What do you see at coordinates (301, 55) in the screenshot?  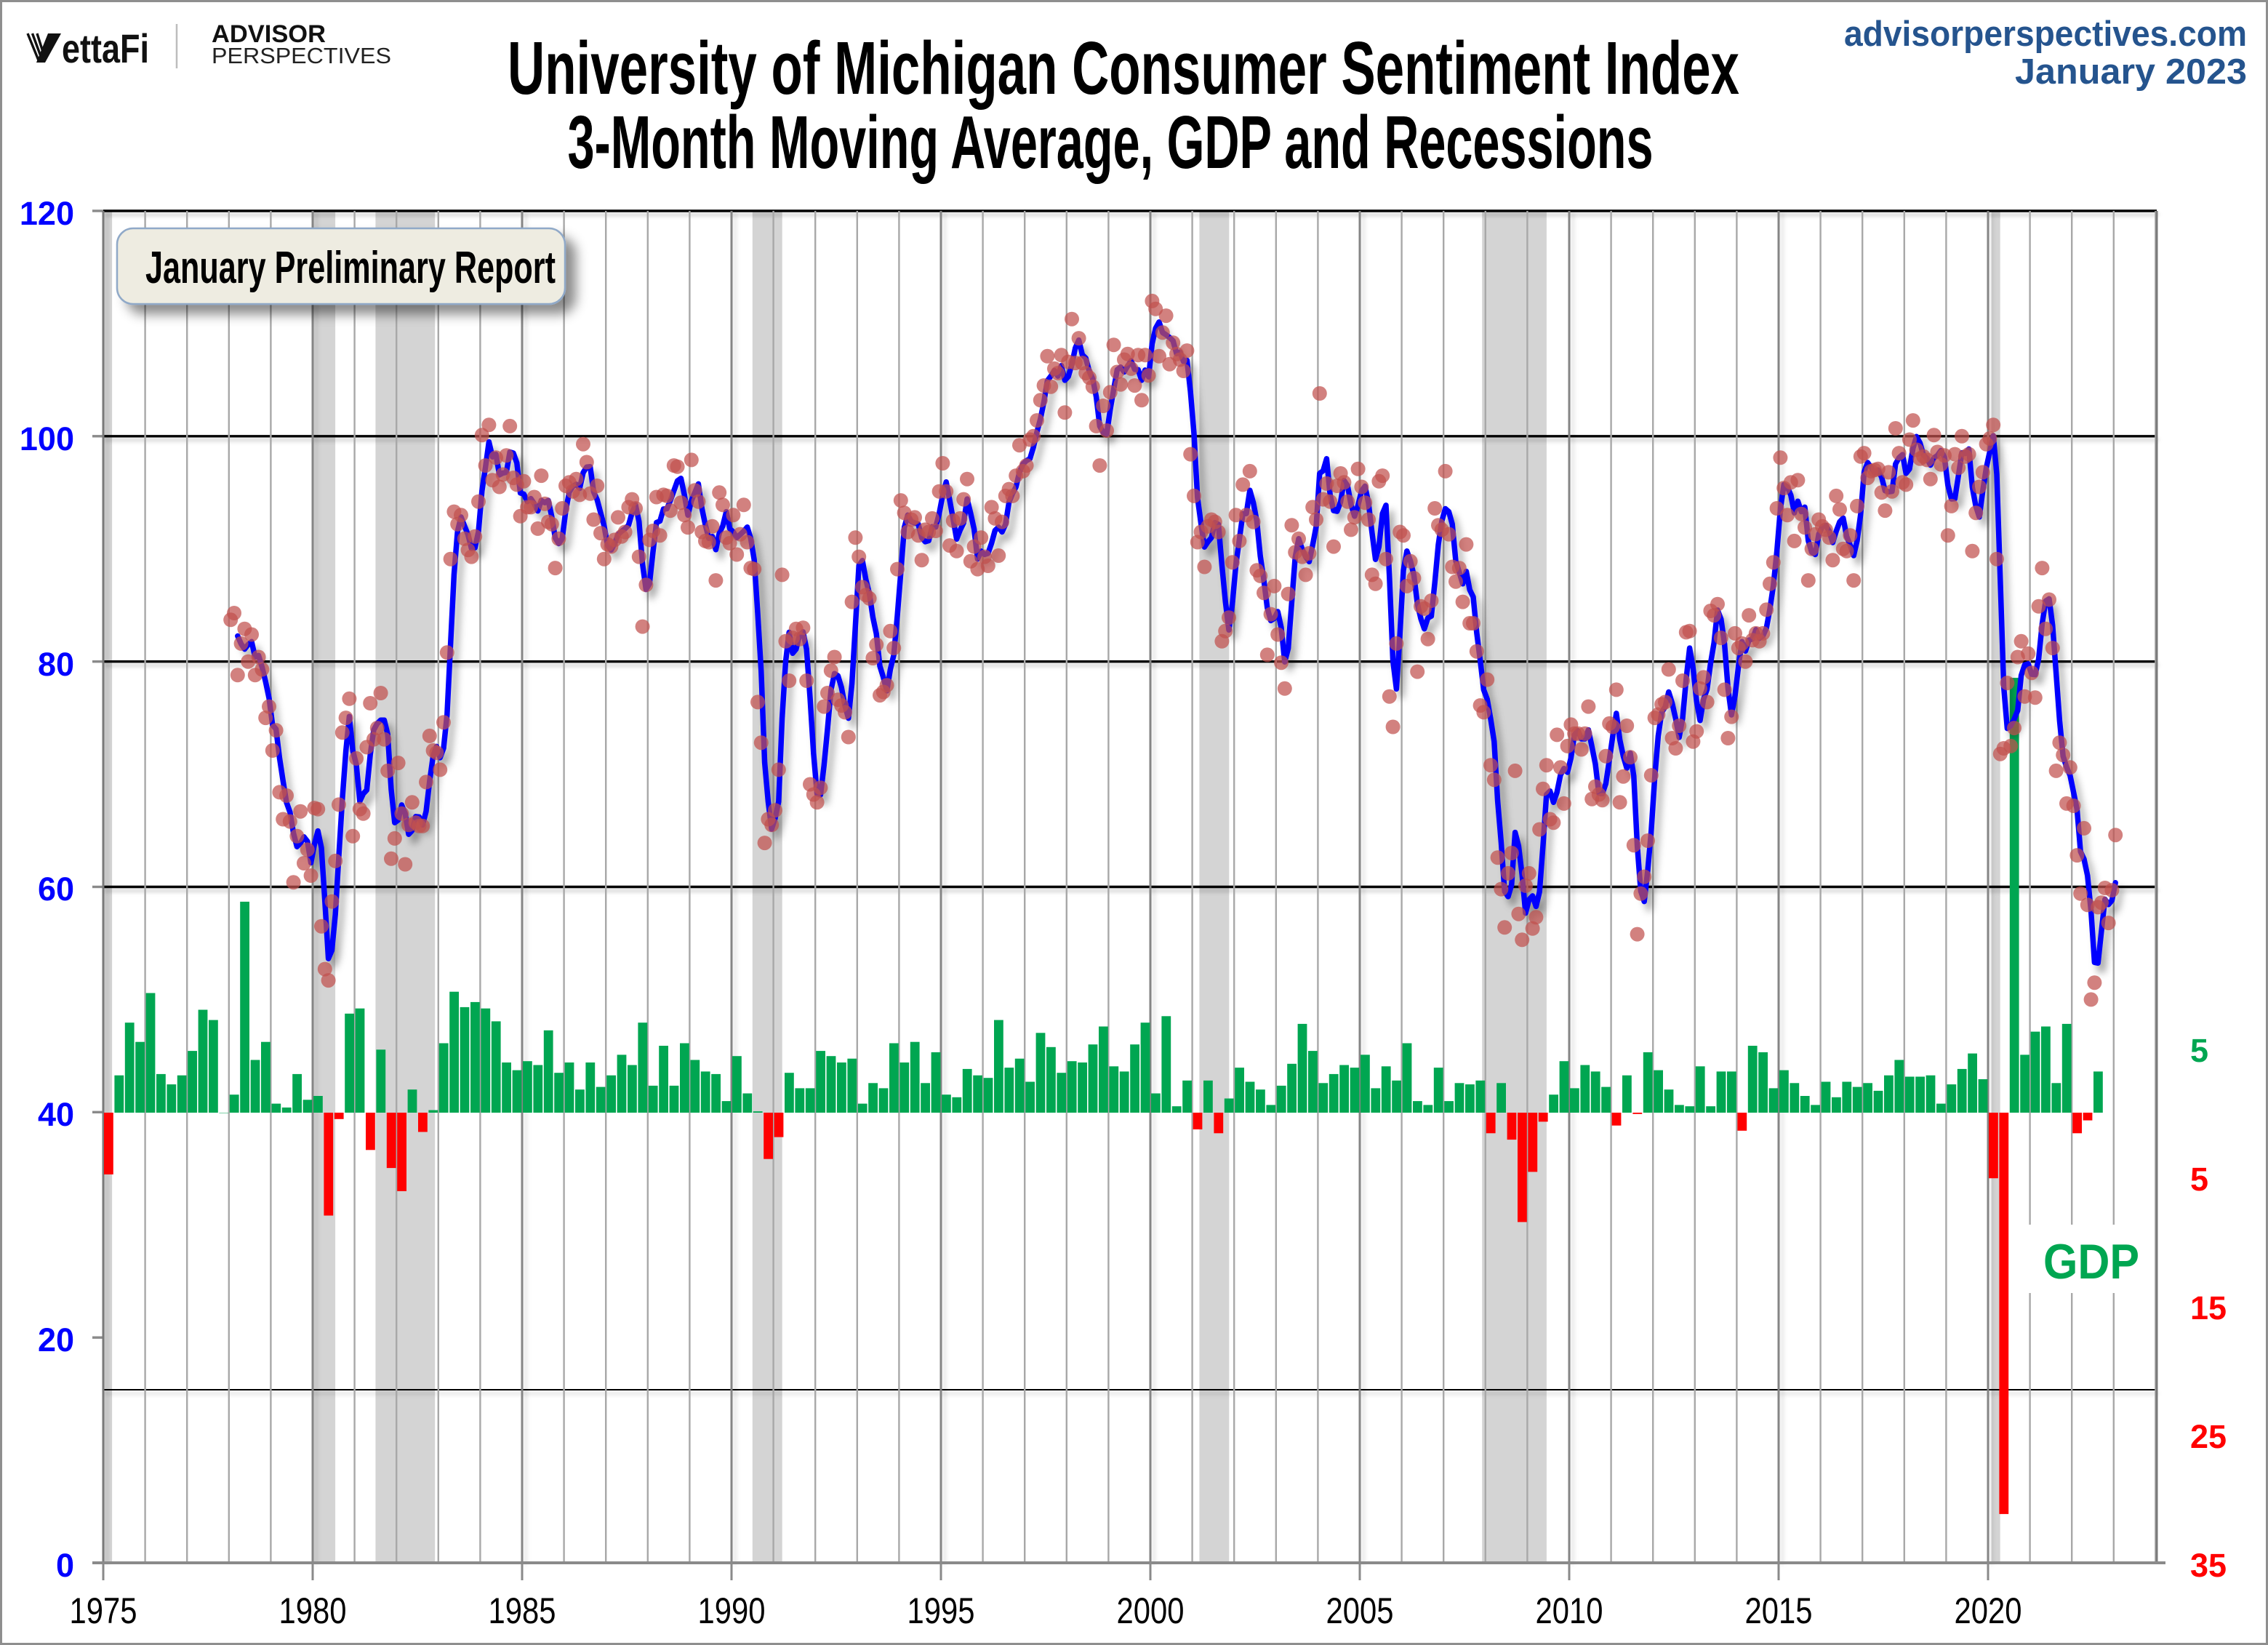 I see `svg-text: PERSPECTIVES` at bounding box center [301, 55].